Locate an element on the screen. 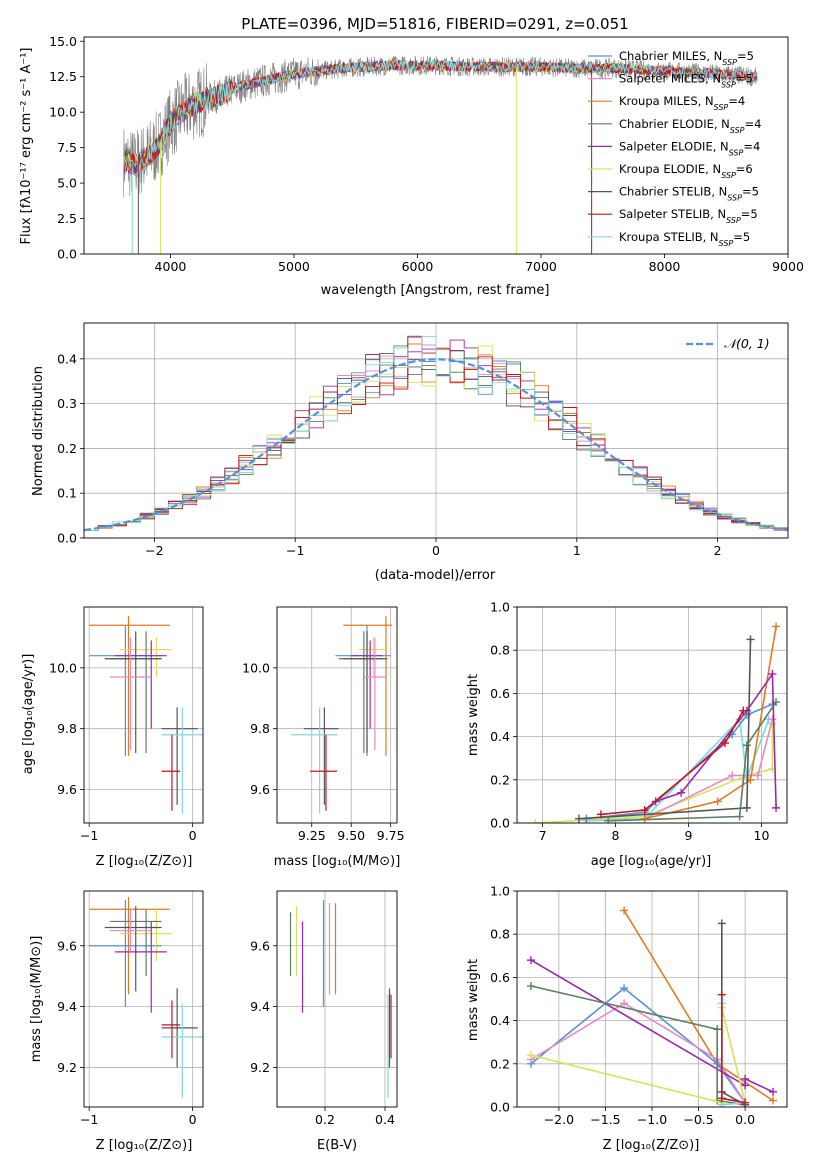 The image size is (819, 1170). mass-weight-line-chabrier_stelib is located at coordinates (665, 729).